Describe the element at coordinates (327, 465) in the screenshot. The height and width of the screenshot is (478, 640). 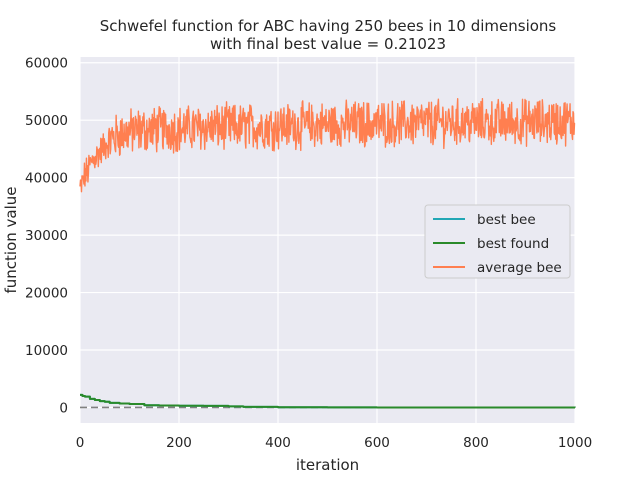
I see `x-axis-label: iteration` at that location.